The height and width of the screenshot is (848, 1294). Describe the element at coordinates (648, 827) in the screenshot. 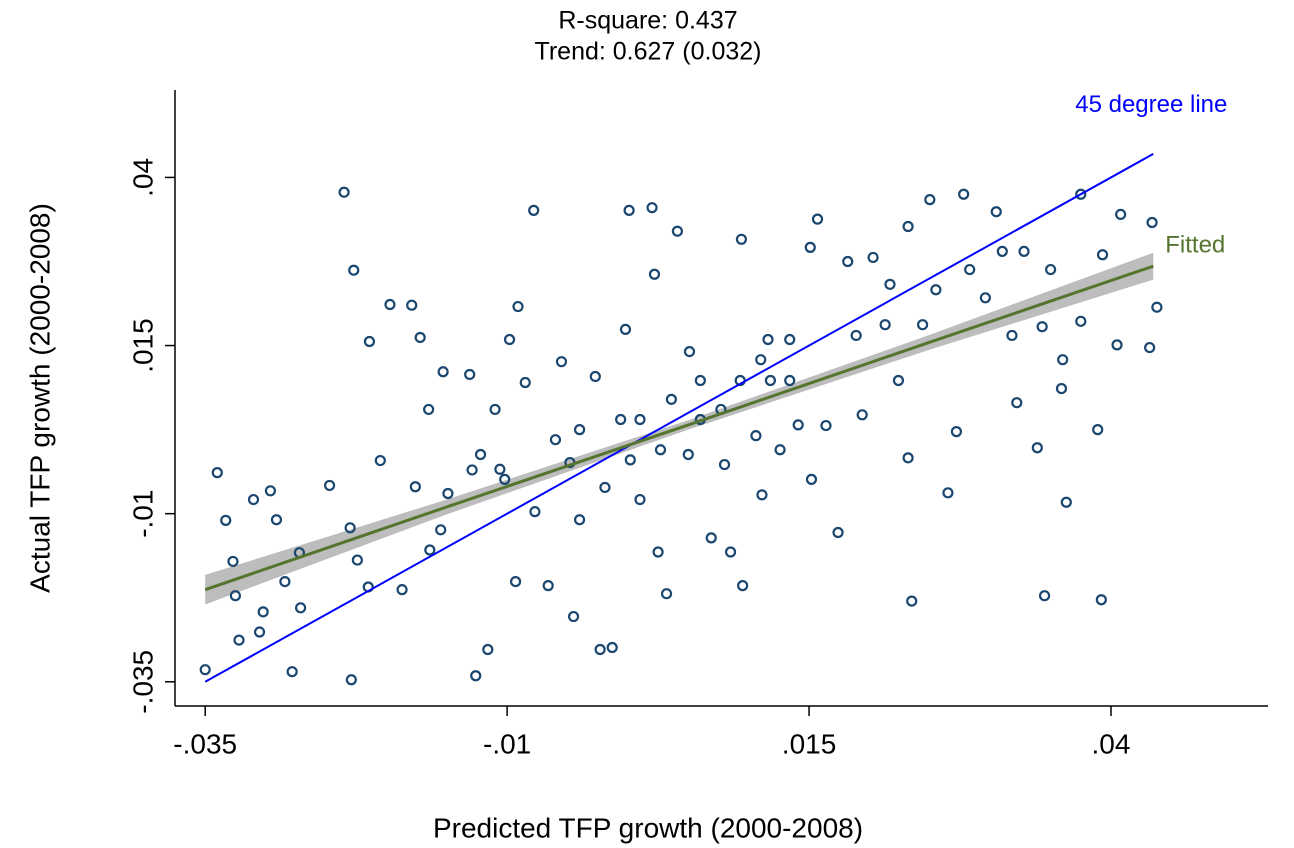

I see `x-axis-title: Predicted TFP growth (2000-2008)` at that location.